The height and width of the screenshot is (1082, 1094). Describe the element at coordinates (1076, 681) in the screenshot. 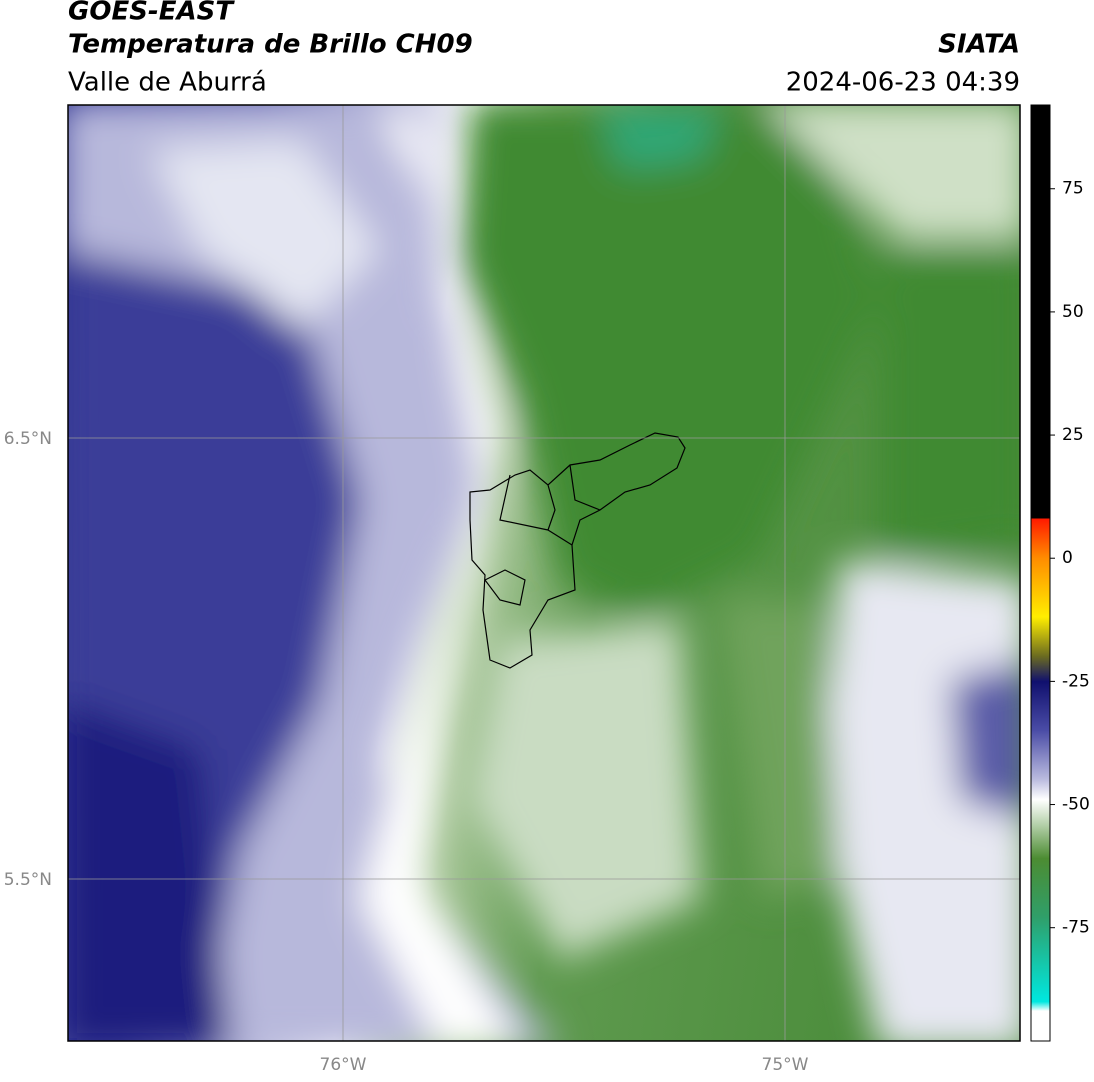

I see `colorbar-tick-label: -25` at that location.